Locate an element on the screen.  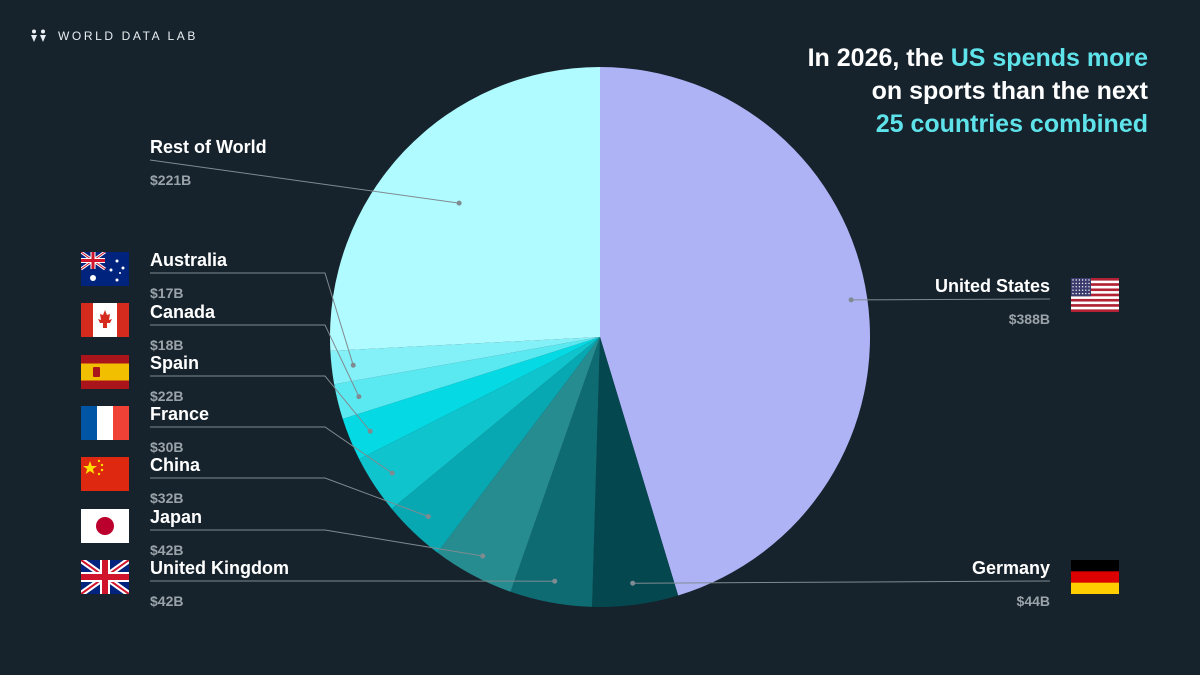
uk-flag-icon is located at coordinates (105, 577).